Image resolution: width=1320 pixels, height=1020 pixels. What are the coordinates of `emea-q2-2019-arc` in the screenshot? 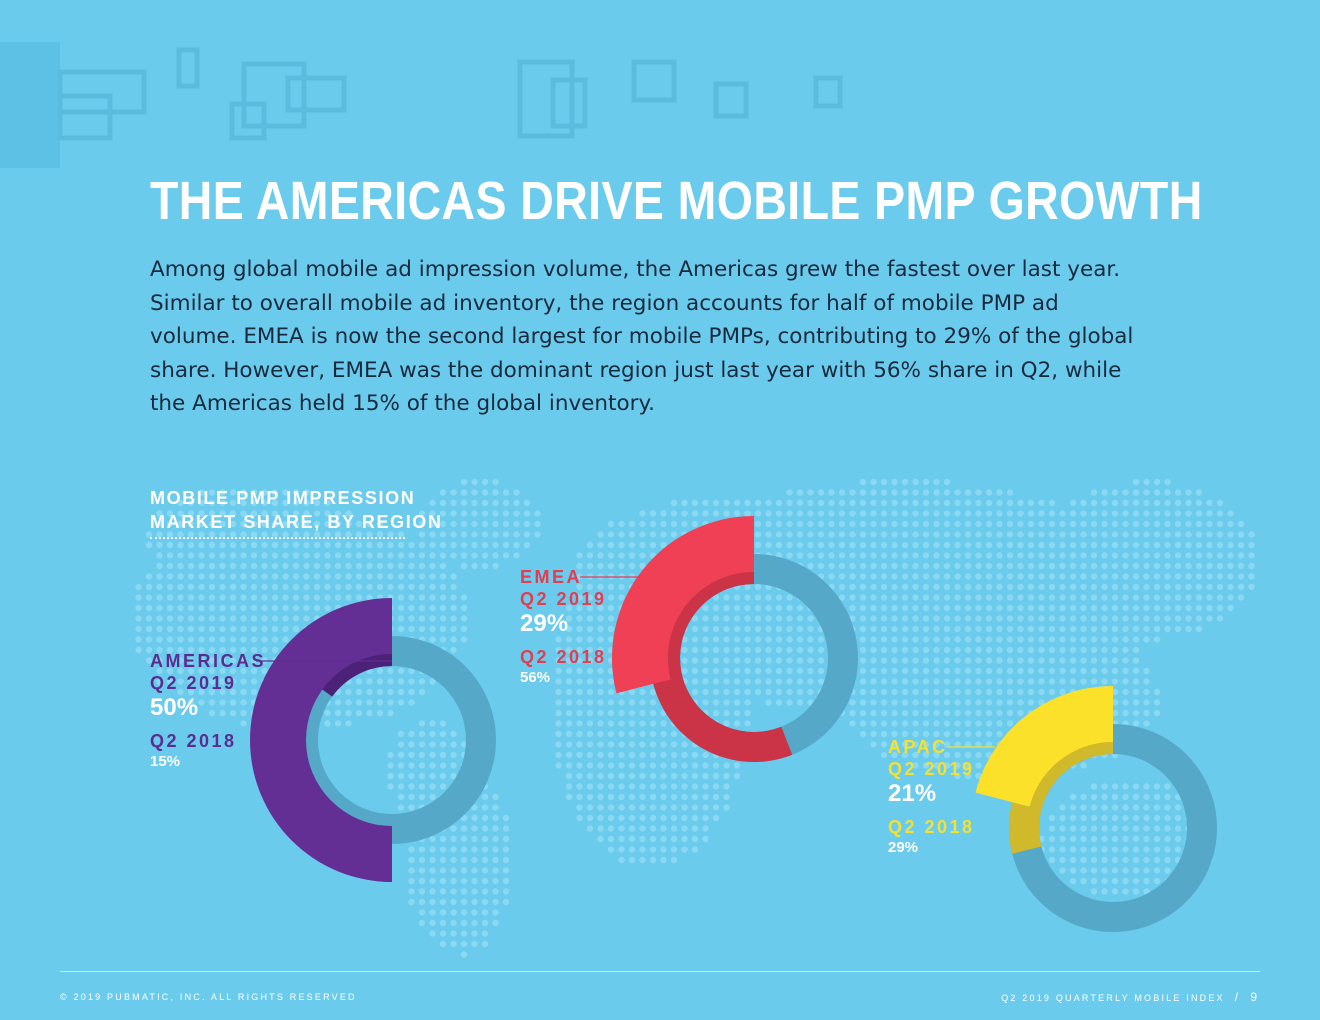 It's located at (682, 605).